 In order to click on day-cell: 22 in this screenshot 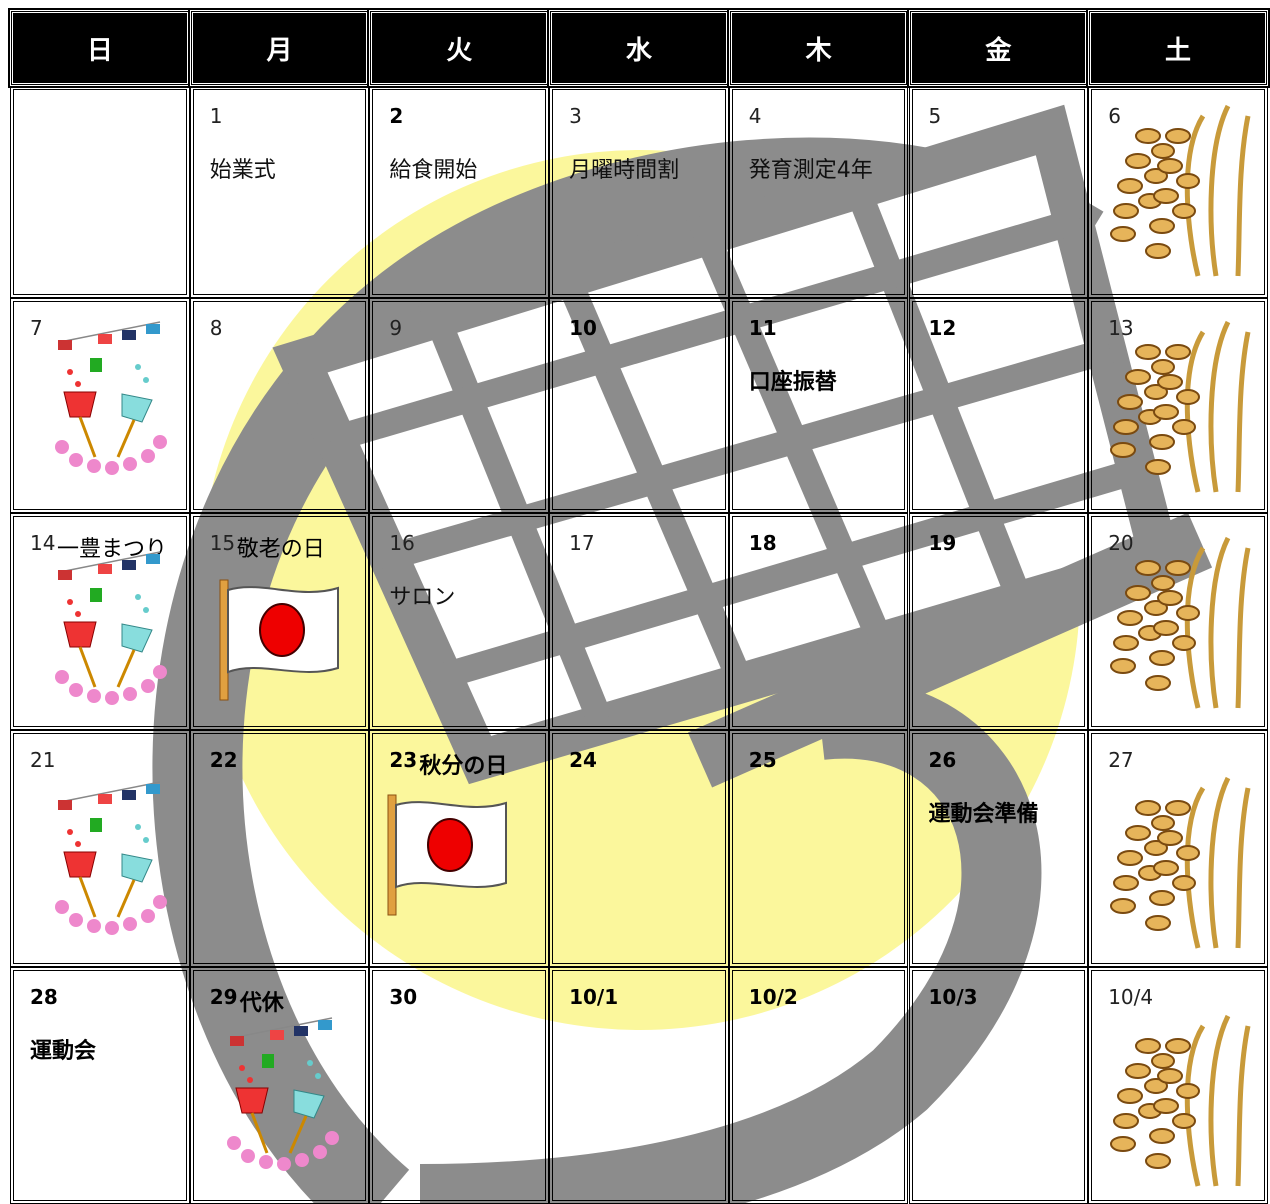, I will do `click(279, 848)`.